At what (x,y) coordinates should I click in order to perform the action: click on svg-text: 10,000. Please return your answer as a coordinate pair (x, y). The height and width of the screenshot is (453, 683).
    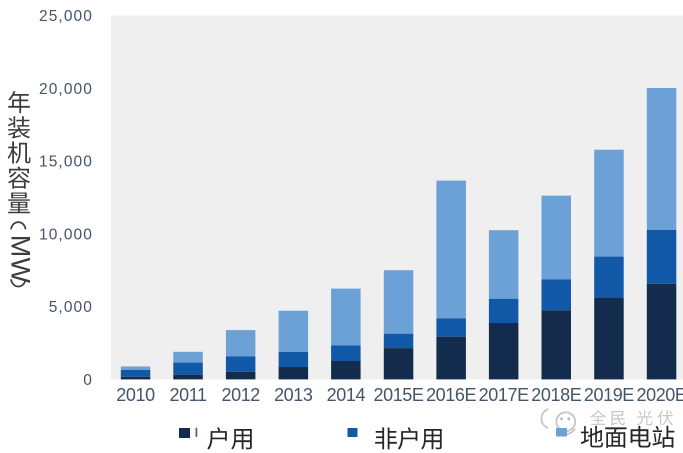
    Looking at the image, I should click on (66, 234).